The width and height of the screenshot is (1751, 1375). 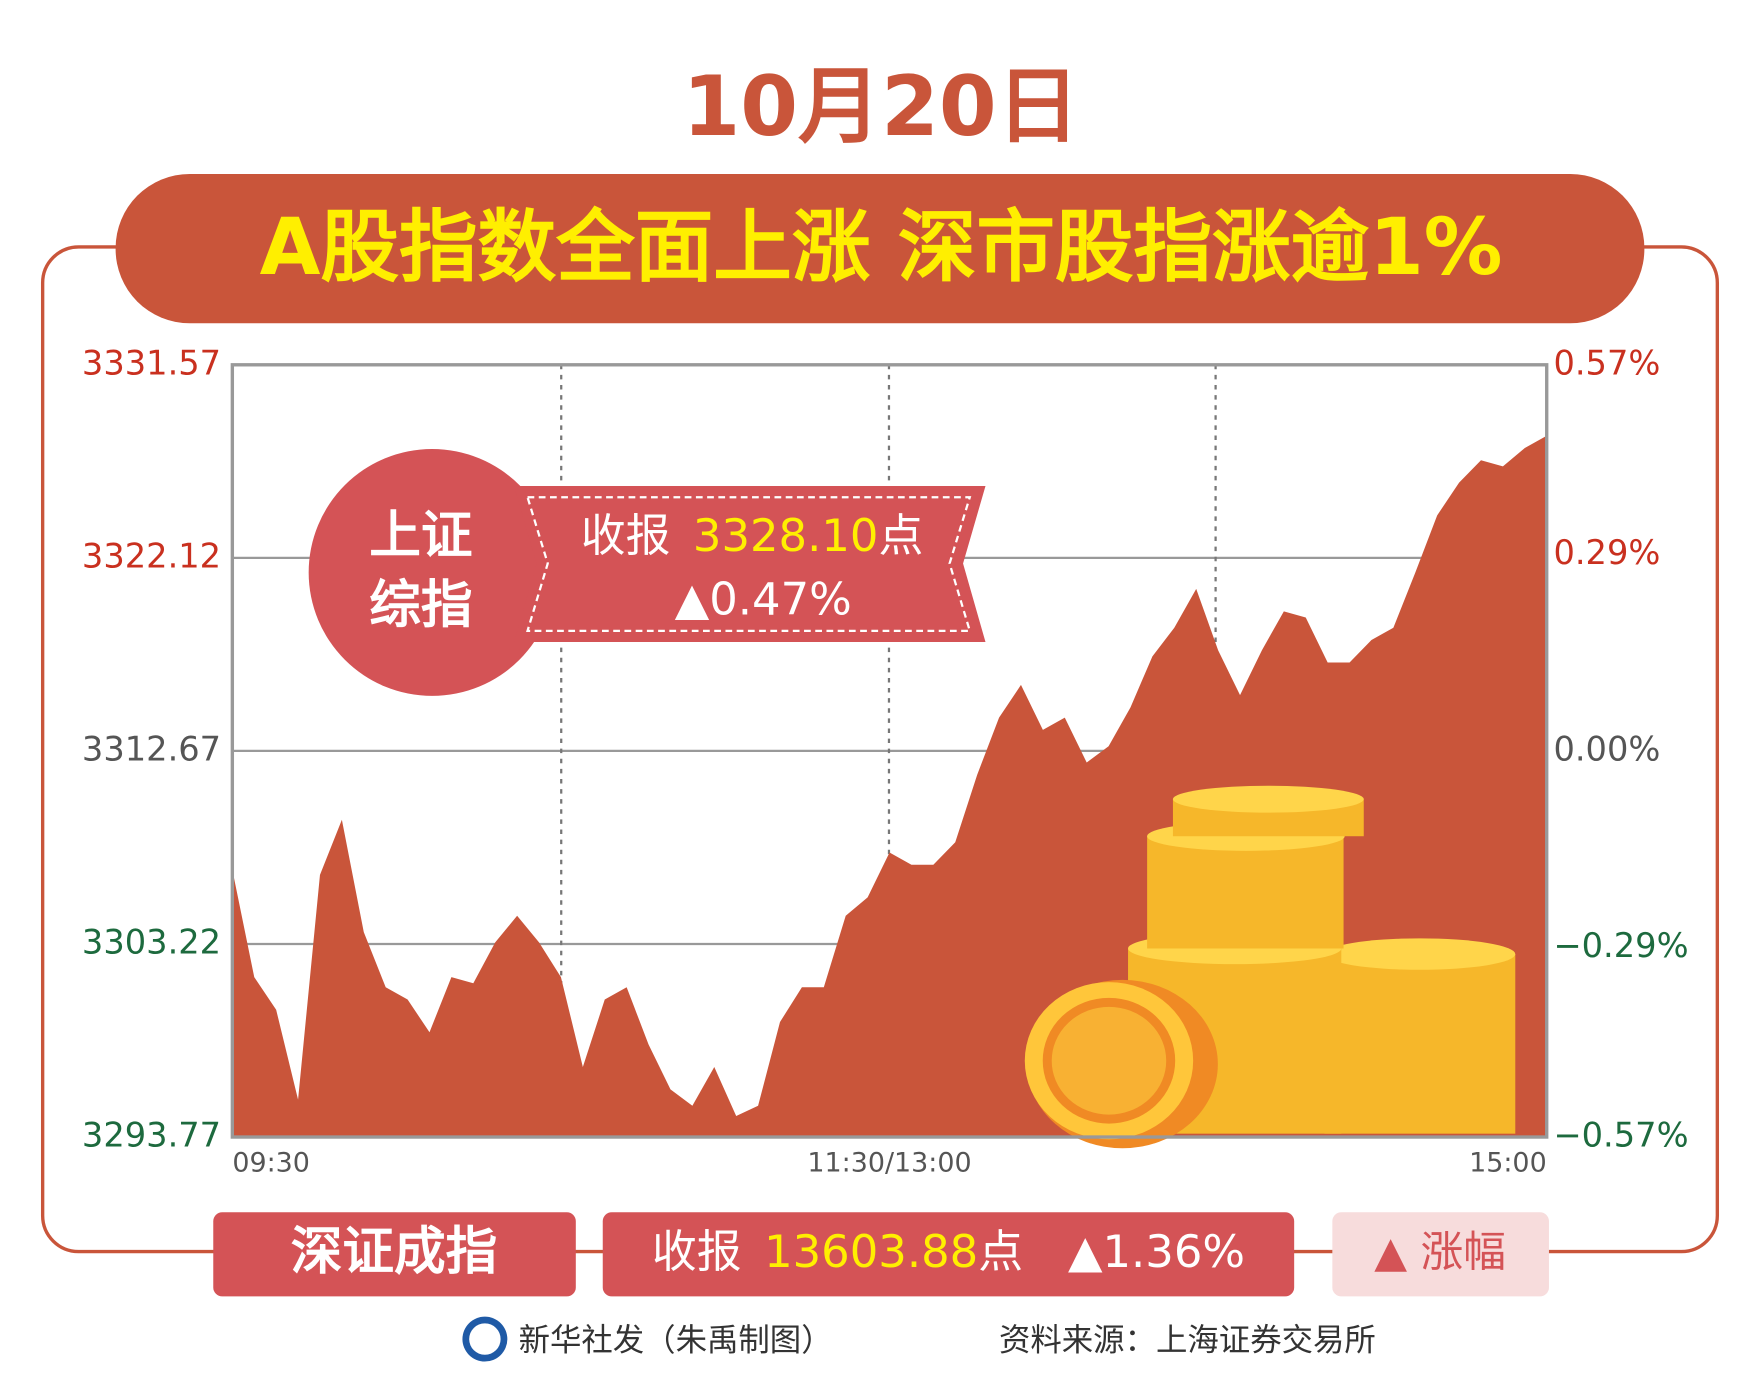 What do you see at coordinates (1620, 945) in the screenshot?
I see `y2-tick-label: −0.29%` at bounding box center [1620, 945].